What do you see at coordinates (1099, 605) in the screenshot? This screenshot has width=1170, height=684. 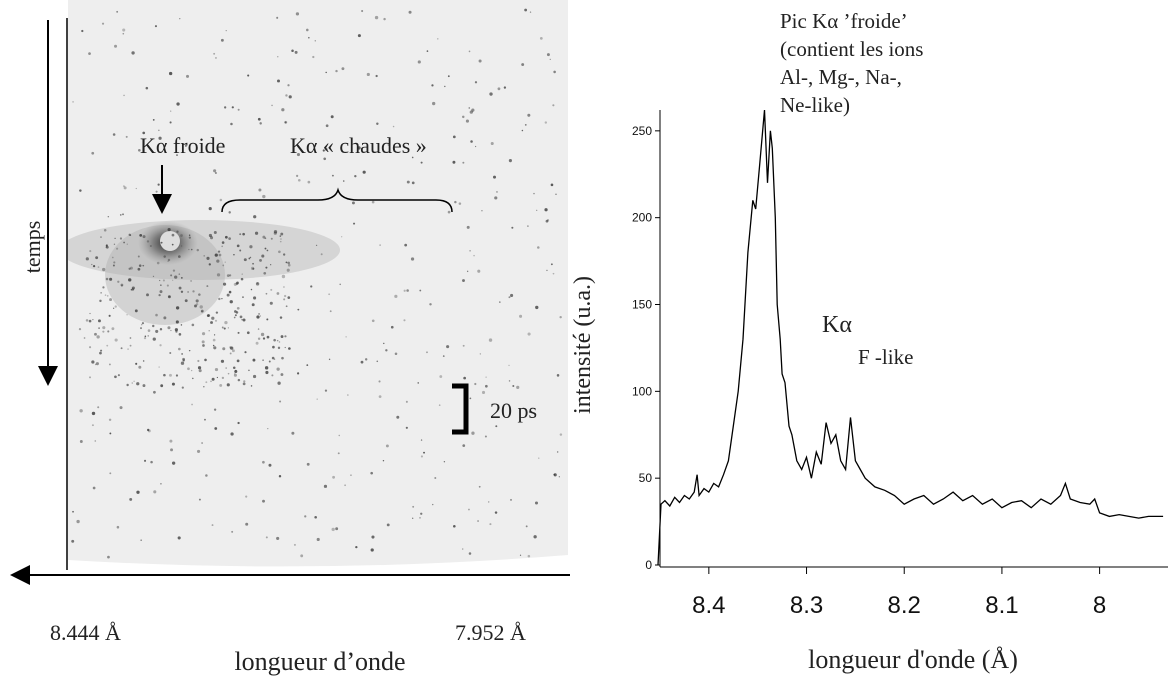 I see `x-tick-label: 8` at bounding box center [1099, 605].